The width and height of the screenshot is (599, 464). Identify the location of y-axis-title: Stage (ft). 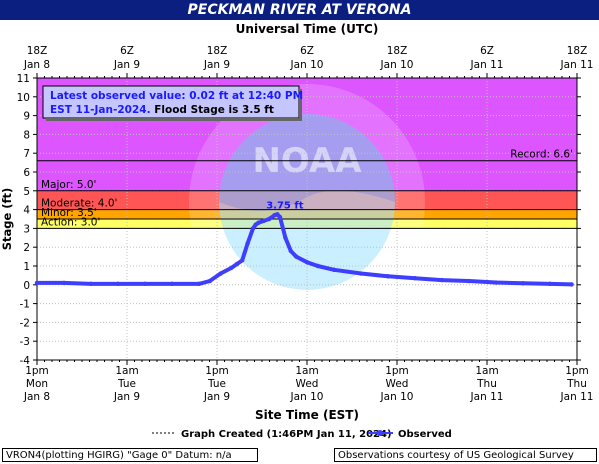
(7, 219).